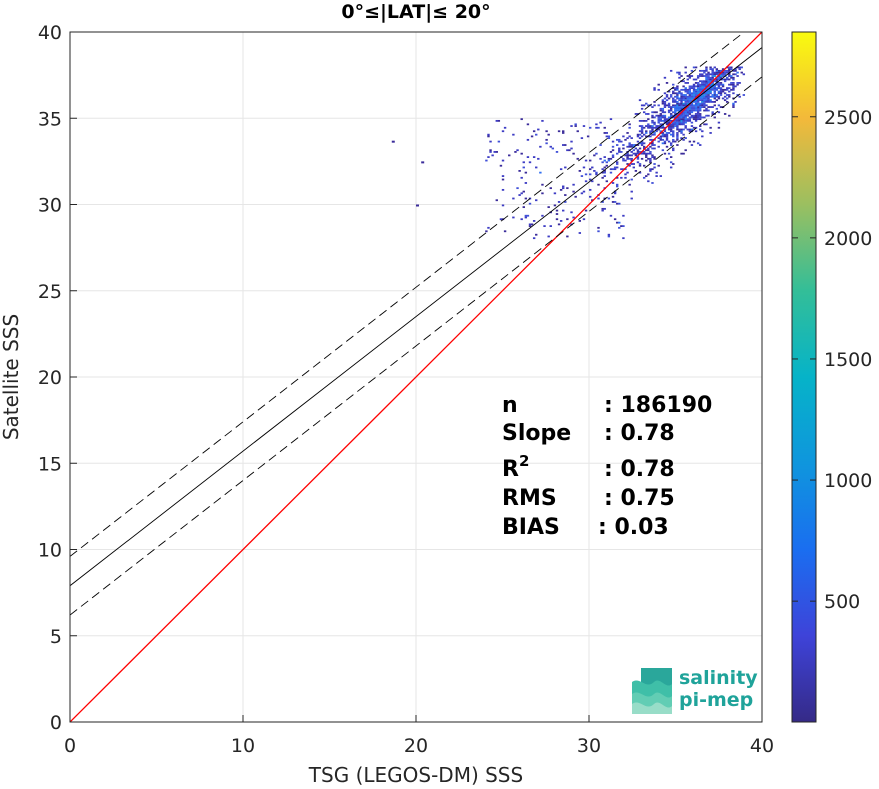  What do you see at coordinates (695, 690) in the screenshot?
I see `salinity-pi-mep-logo: salinity pi-mep` at bounding box center [695, 690].